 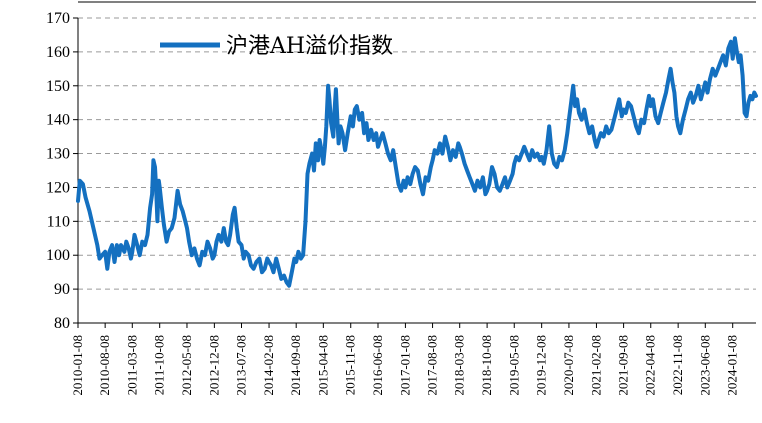 I want to click on x-tick-label-2015-04-08: 2015-04-08, so click(x=322, y=365).